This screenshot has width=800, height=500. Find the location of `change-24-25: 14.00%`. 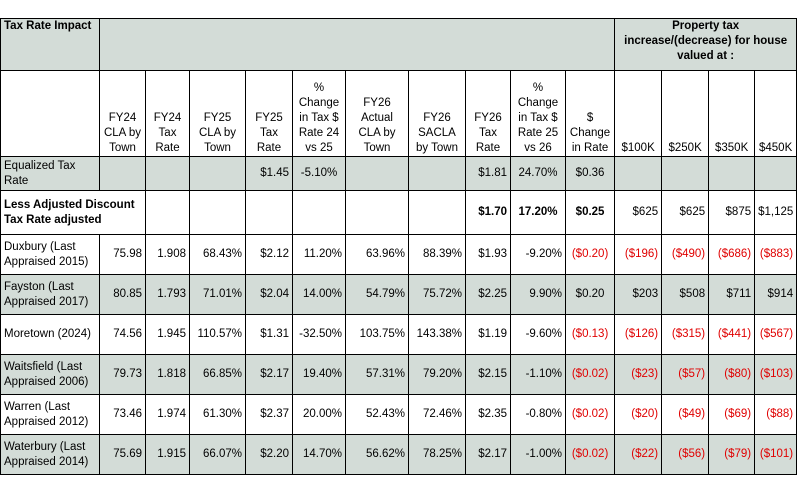

change-24-25: 14.00% is located at coordinates (319, 294).